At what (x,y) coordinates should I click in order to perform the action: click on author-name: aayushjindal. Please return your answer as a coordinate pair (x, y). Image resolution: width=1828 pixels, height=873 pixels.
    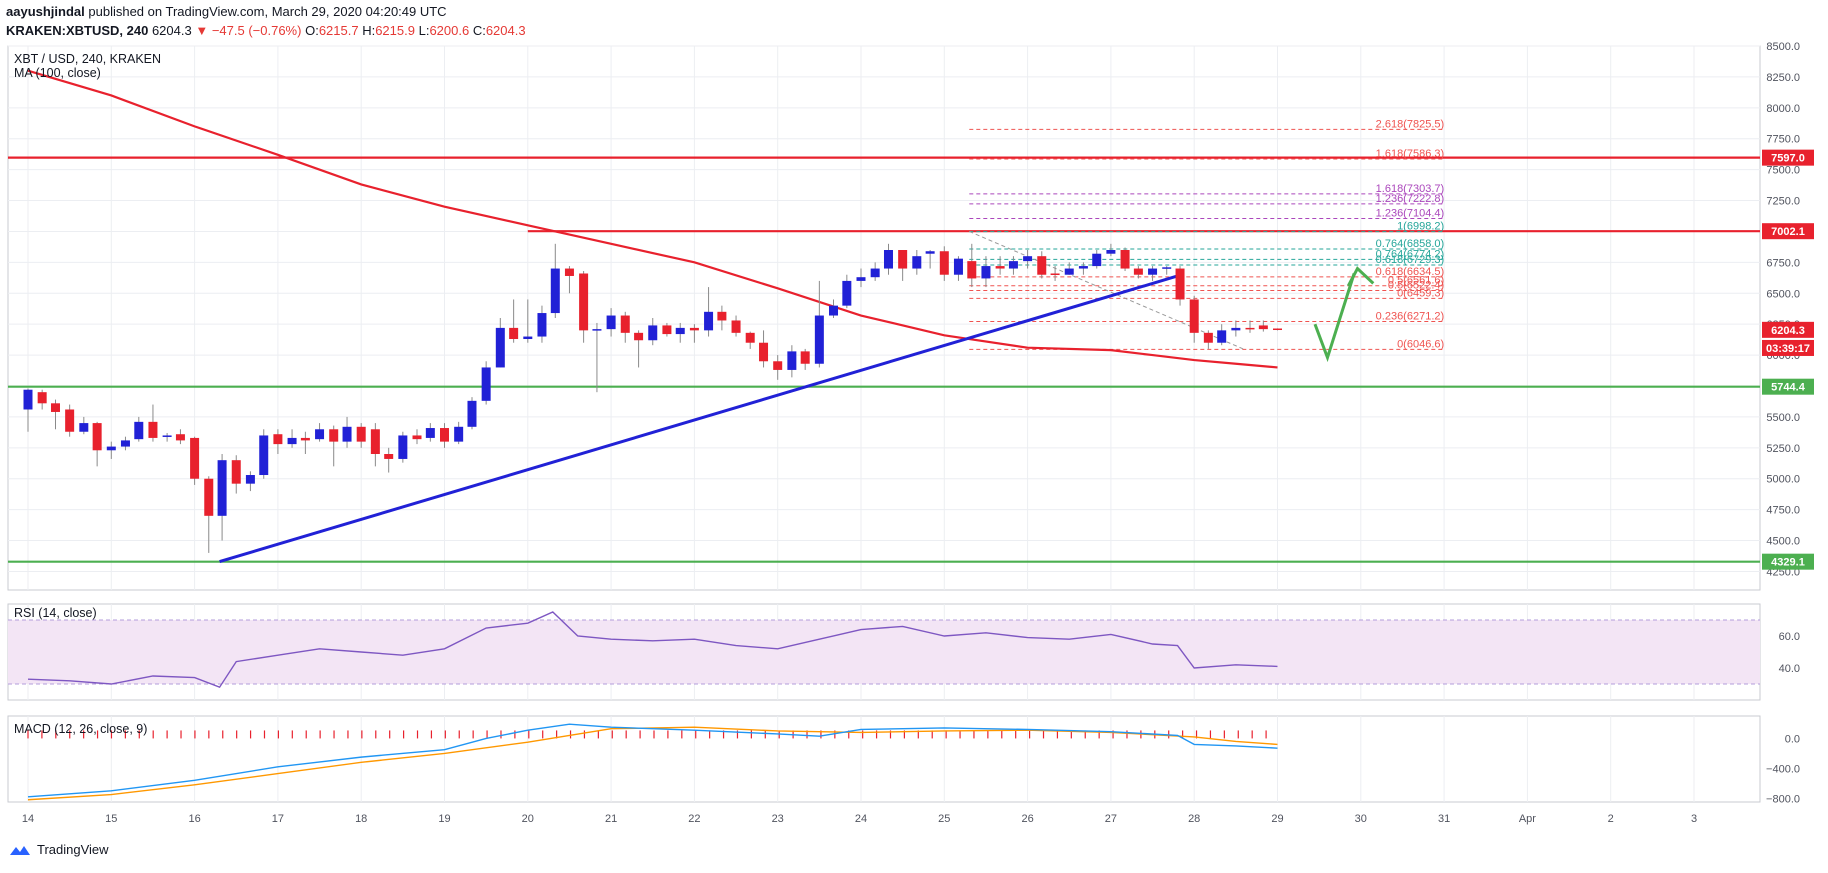
    Looking at the image, I should click on (45, 11).